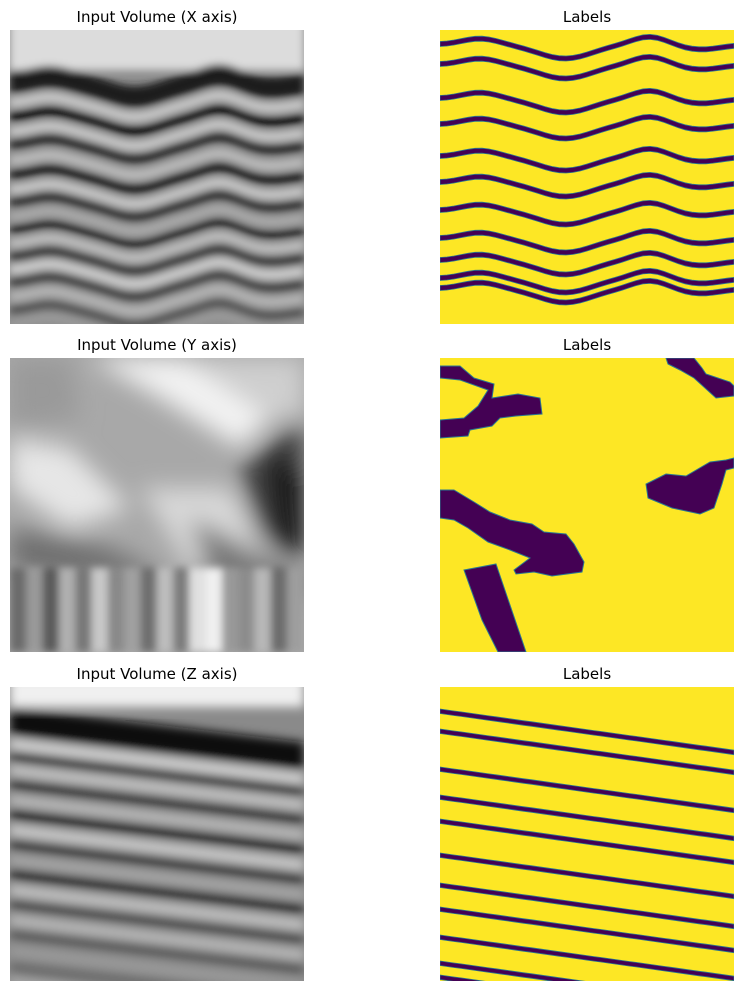 The width and height of the screenshot is (742, 990). I want to click on z-input-image, so click(157, 834).